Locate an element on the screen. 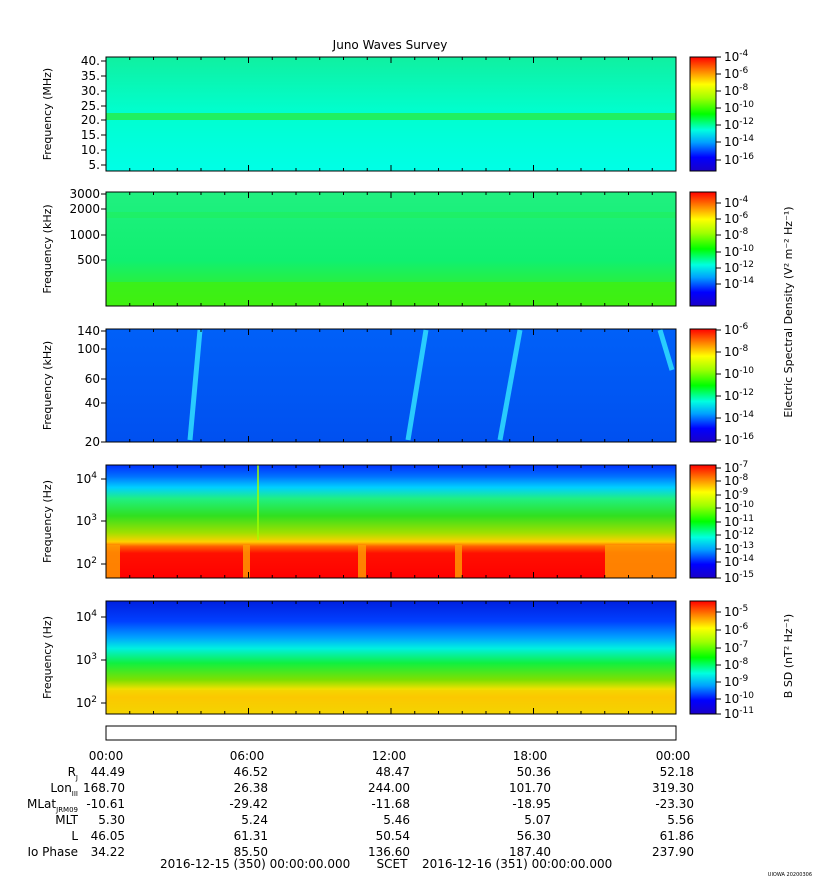 The height and width of the screenshot is (880, 815). ephemeris-value: -23.30 is located at coordinates (674, 804).